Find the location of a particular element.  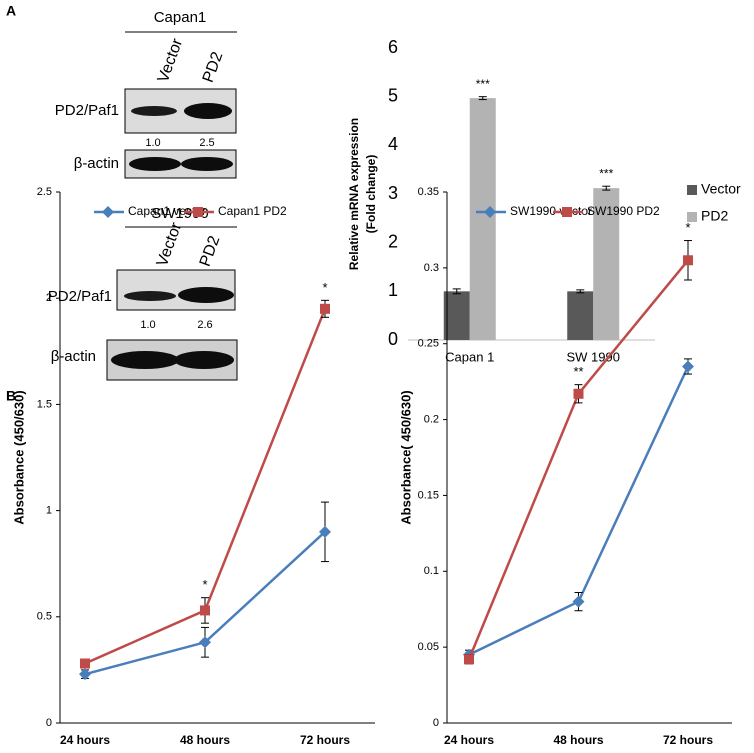

y-tick-label: 4 is located at coordinates (393, 144).